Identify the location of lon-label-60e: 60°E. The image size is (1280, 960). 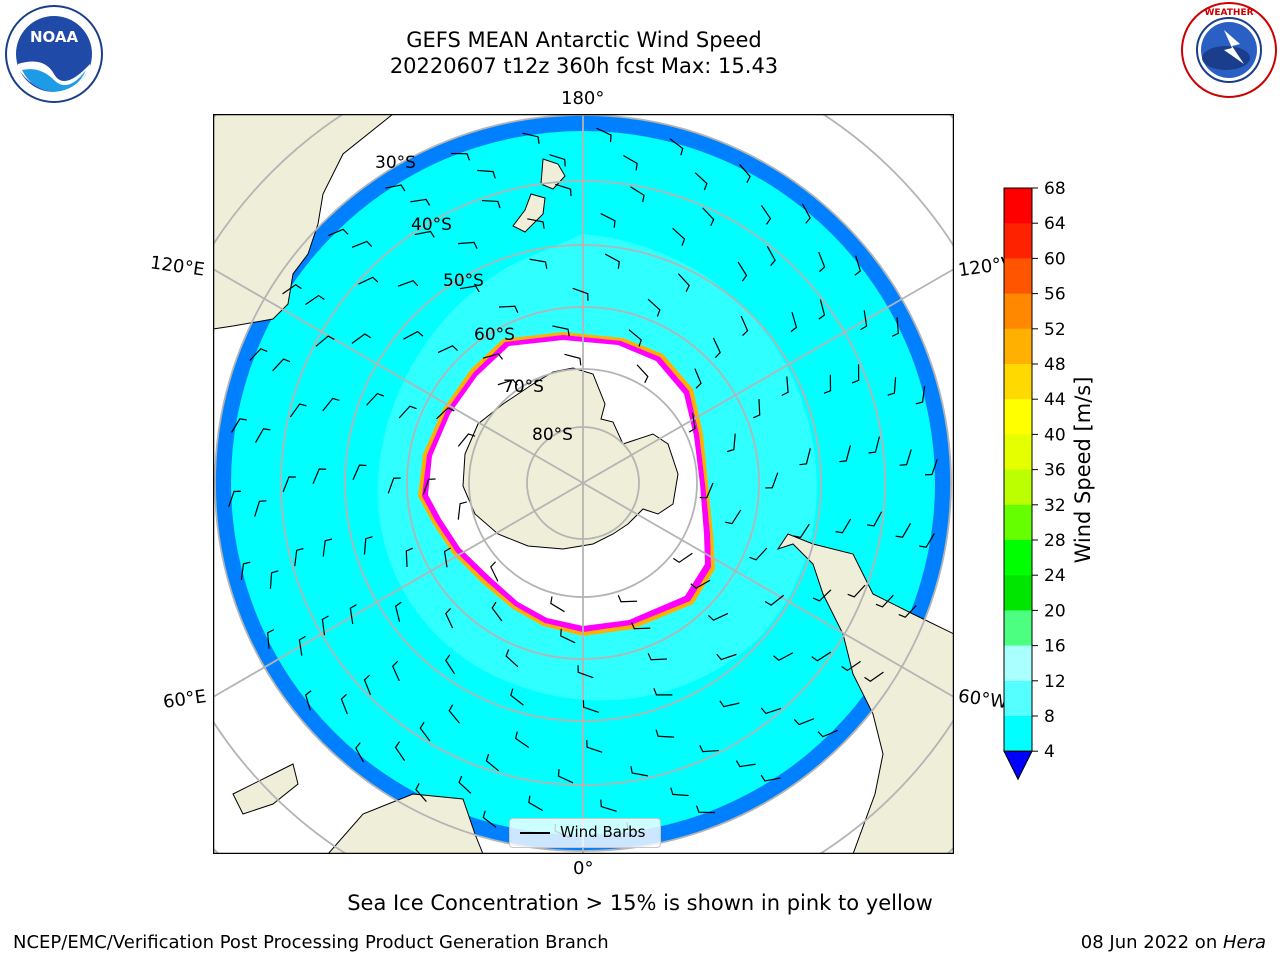
(184, 699).